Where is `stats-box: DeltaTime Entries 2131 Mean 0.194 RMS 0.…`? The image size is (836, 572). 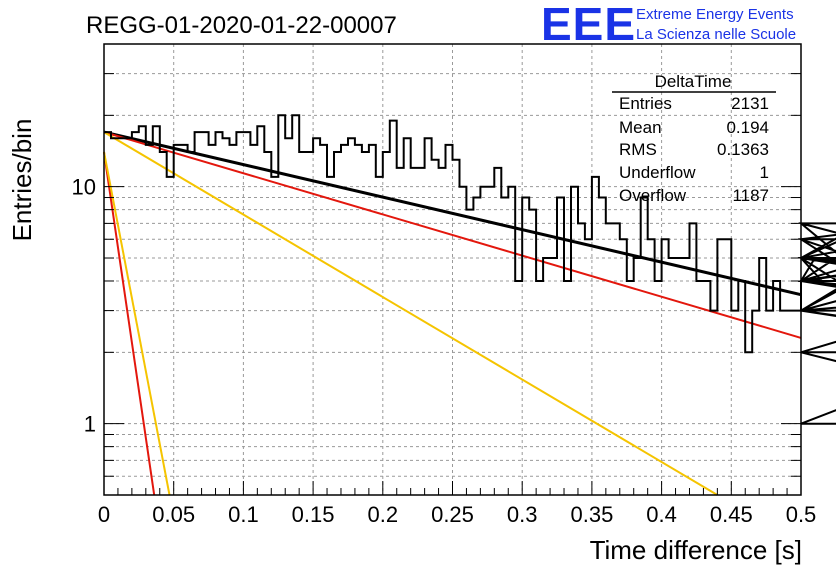 stats-box: DeltaTime Entries 2131 Mean 0.194 RMS 0.… is located at coordinates (694, 138).